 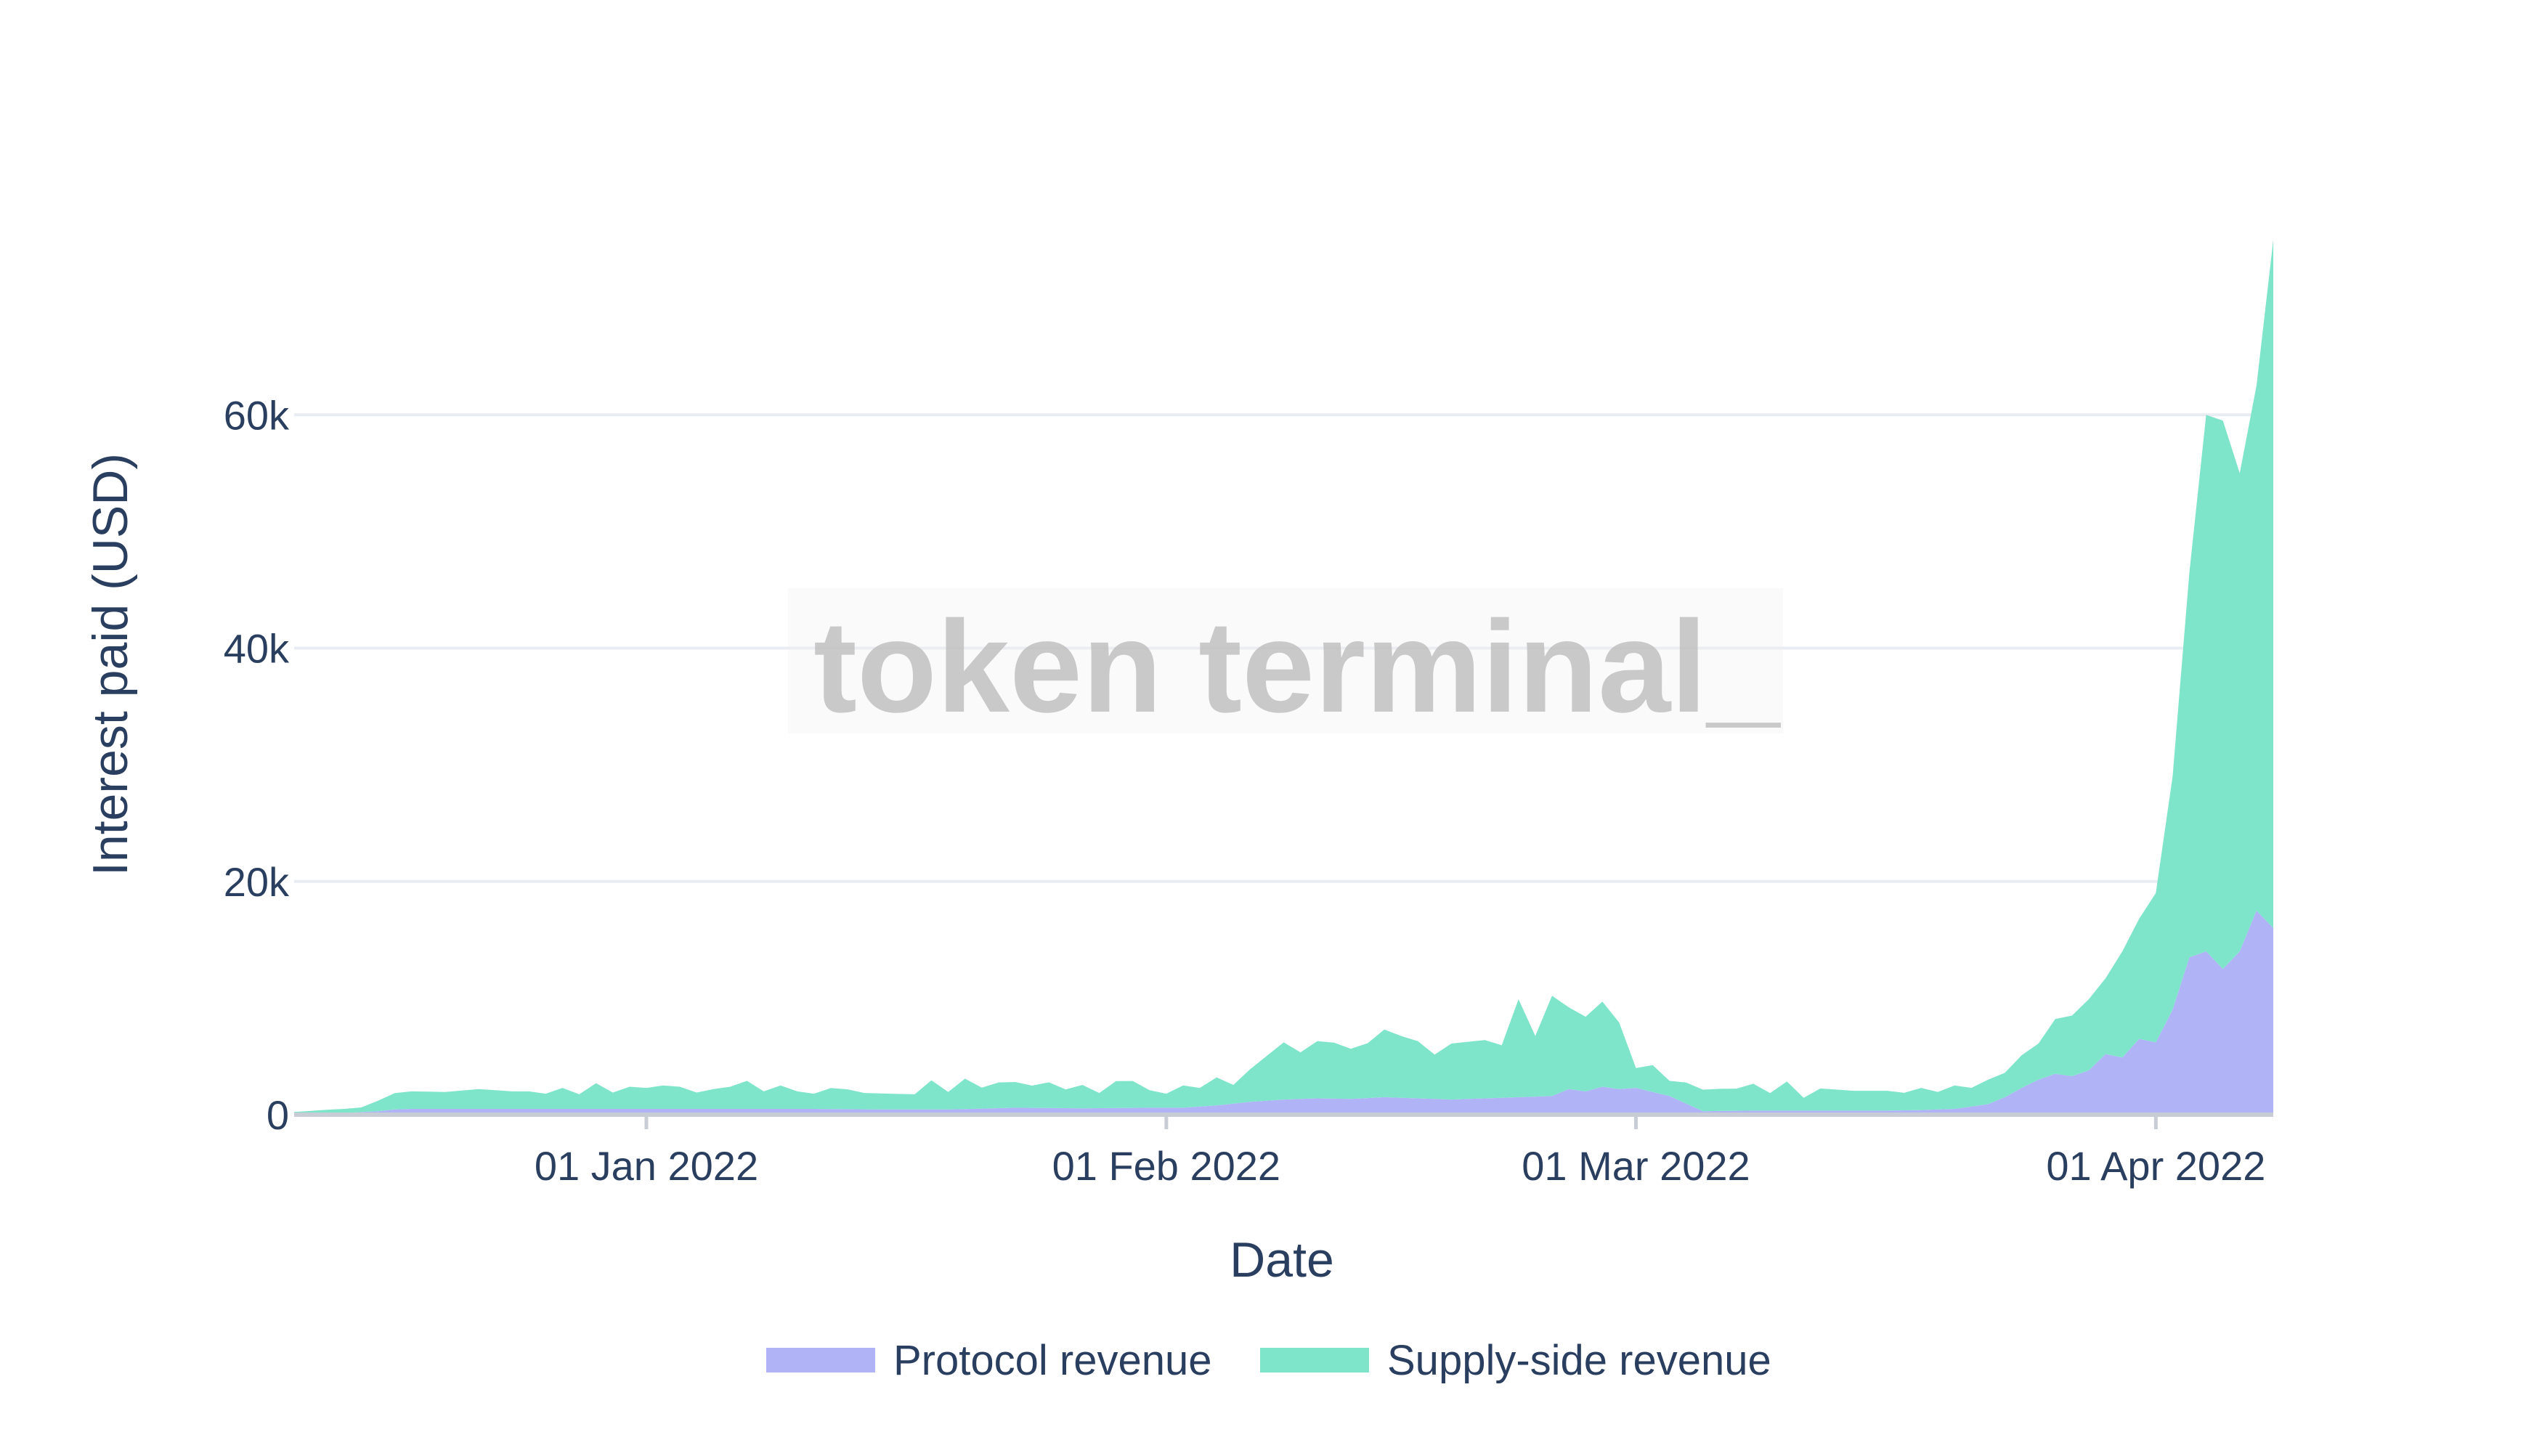 I want to click on x-tick-label: 01 Jan 2022, so click(x=647, y=1166).